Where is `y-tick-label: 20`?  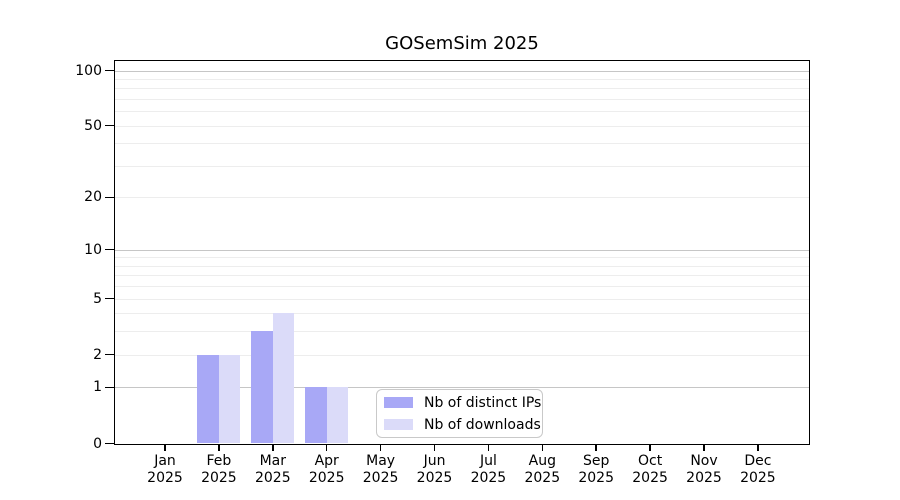 y-tick-label: 20 is located at coordinates (93, 197).